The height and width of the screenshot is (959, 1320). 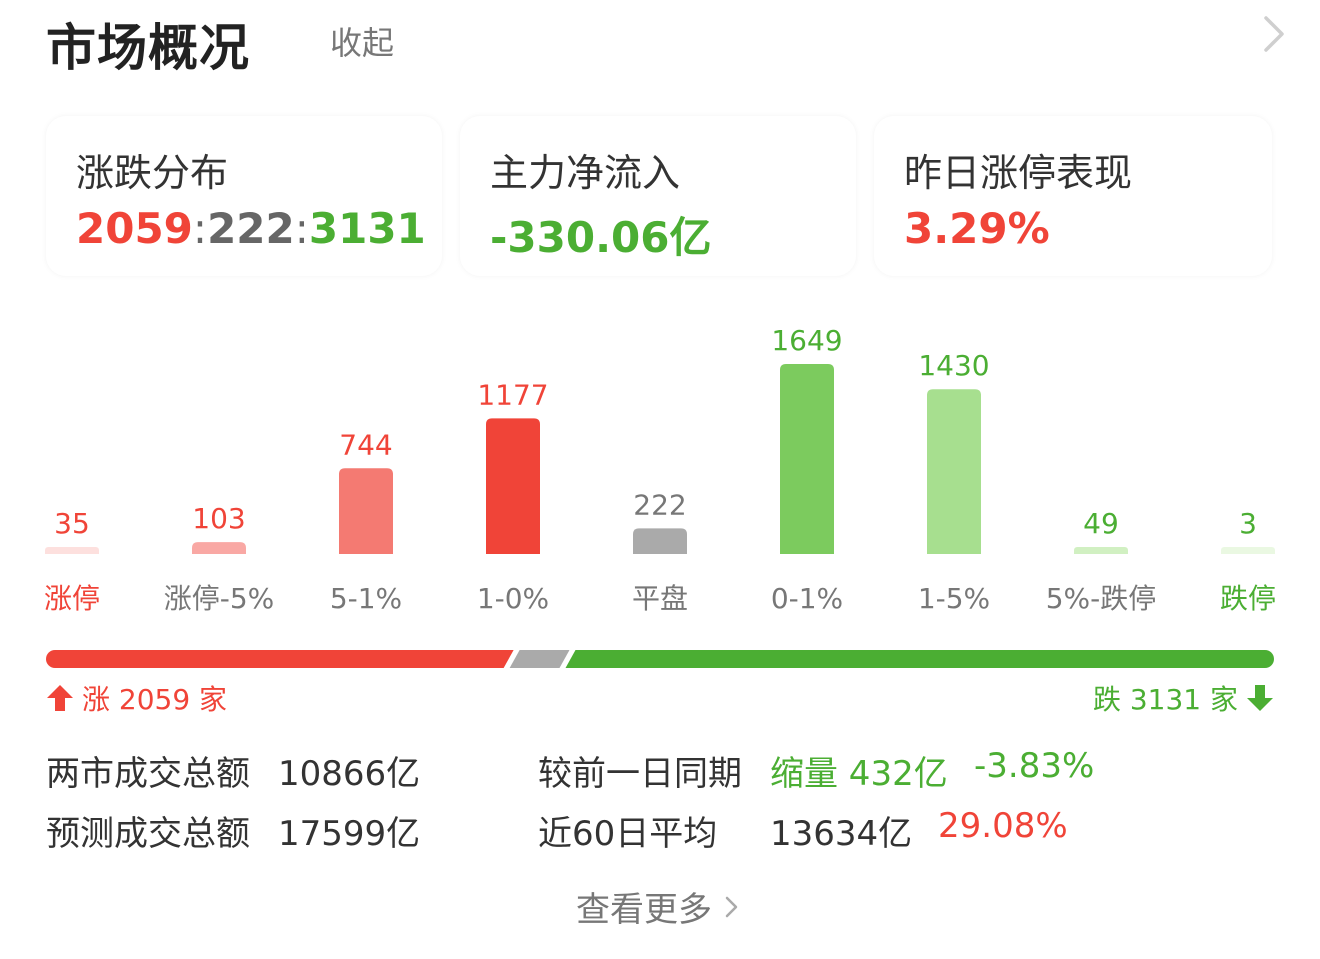 What do you see at coordinates (152, 173) in the screenshot?
I see `distribution-label: 涨跌分布` at bounding box center [152, 173].